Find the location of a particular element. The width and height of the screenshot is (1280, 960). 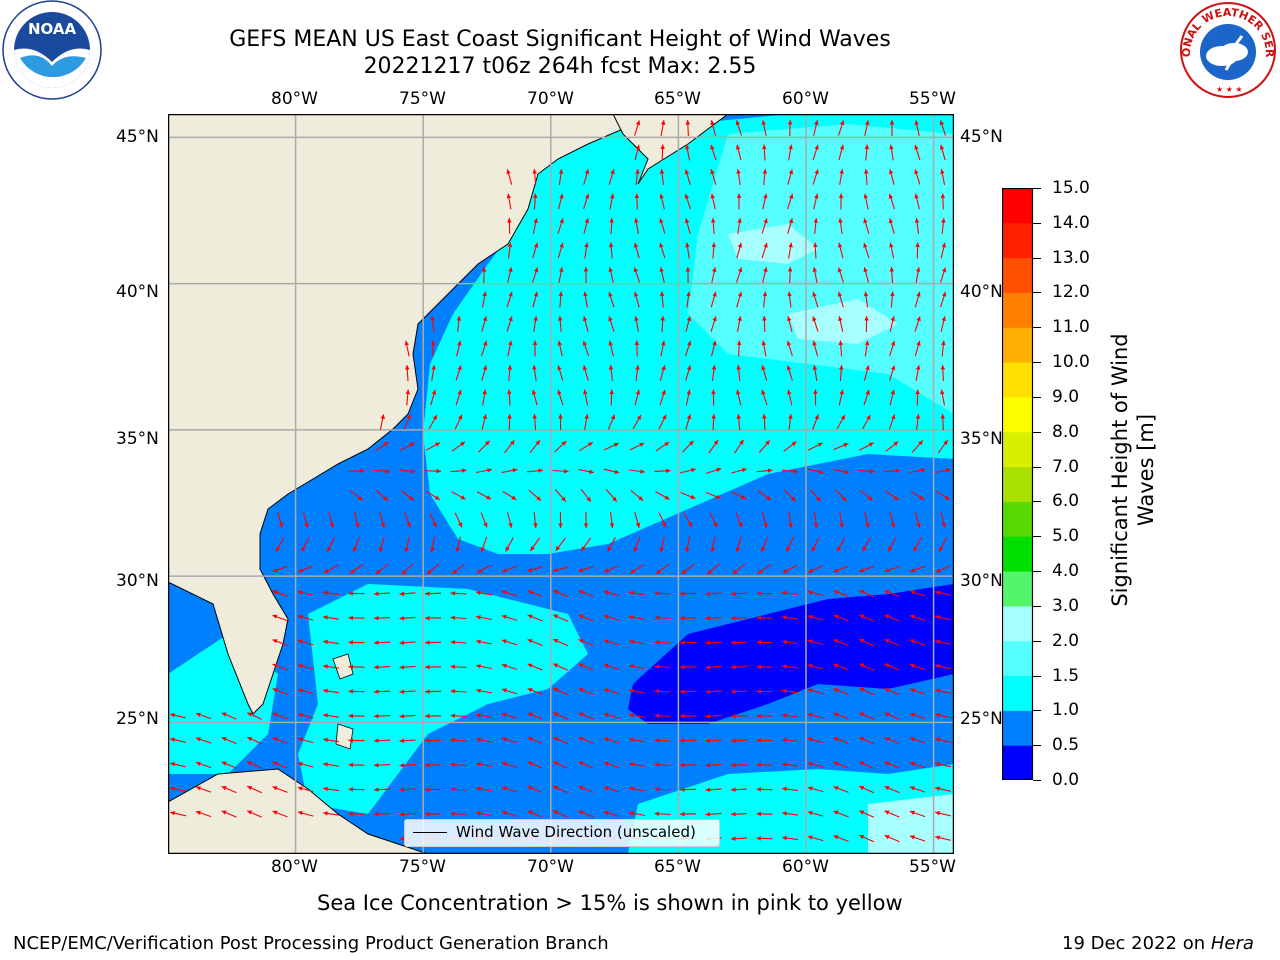

colorbar-tick-mark is located at coordinates (1037, 711).